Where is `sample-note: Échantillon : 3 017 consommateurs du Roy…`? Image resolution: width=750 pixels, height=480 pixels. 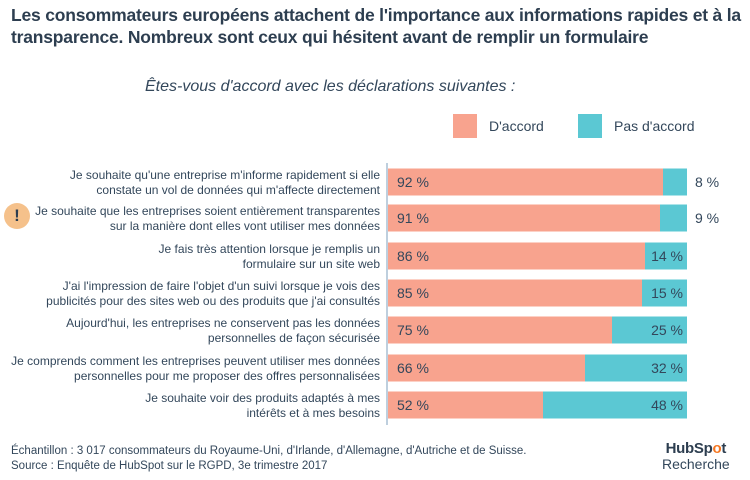
sample-note: Échantillon : 3 017 consommateurs du Roy… is located at coordinates (269, 451).